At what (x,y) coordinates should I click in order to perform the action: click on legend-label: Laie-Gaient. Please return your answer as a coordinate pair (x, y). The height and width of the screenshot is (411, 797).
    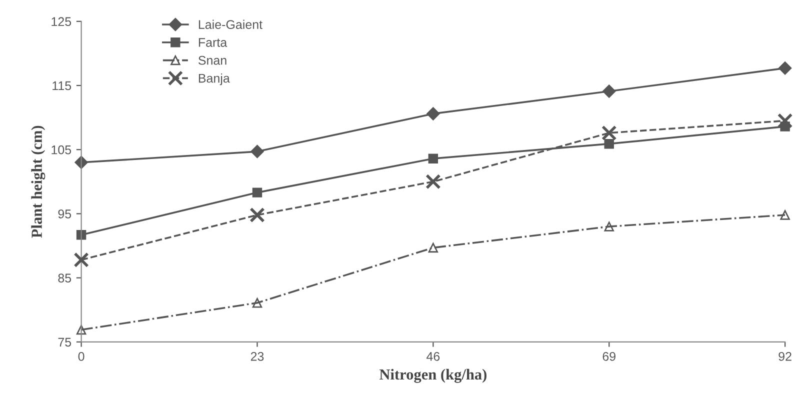
    Looking at the image, I should click on (230, 24).